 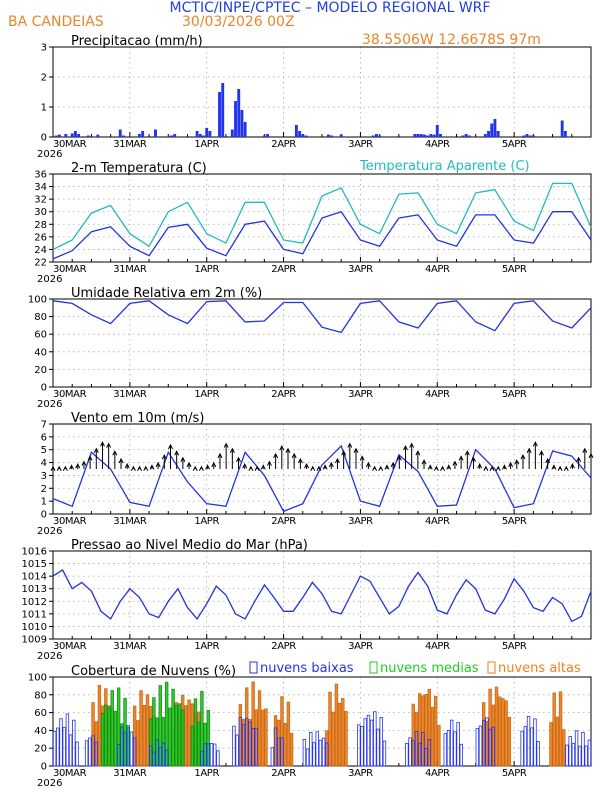 What do you see at coordinates (322, 317) in the screenshot?
I see `humidity-line` at bounding box center [322, 317].